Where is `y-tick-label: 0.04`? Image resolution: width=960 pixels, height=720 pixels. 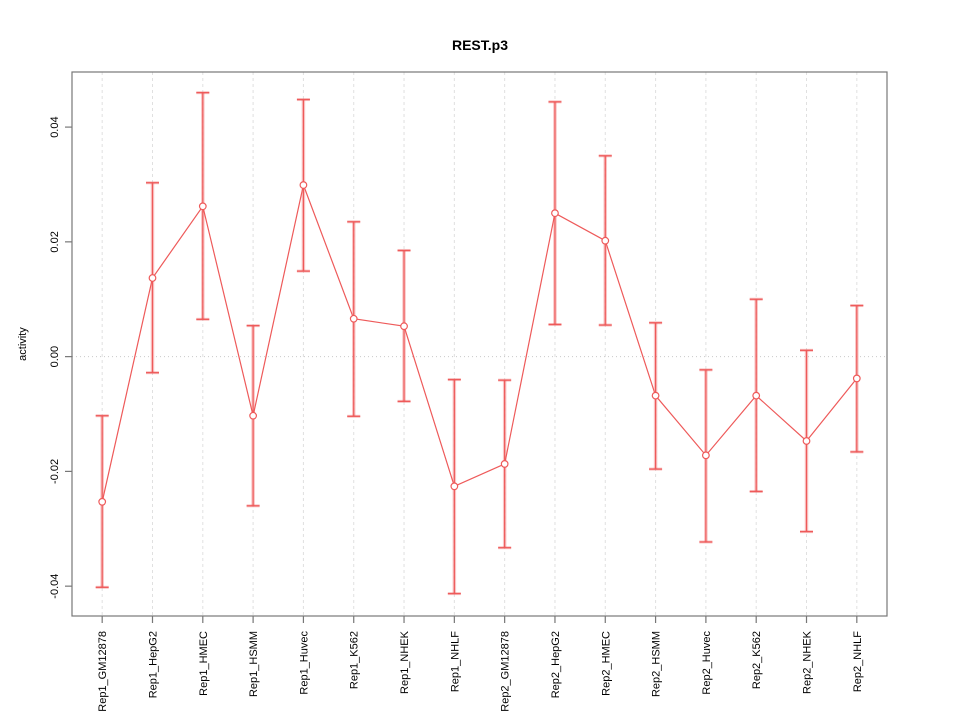 y-tick-label: 0.04 is located at coordinates (55, 126).